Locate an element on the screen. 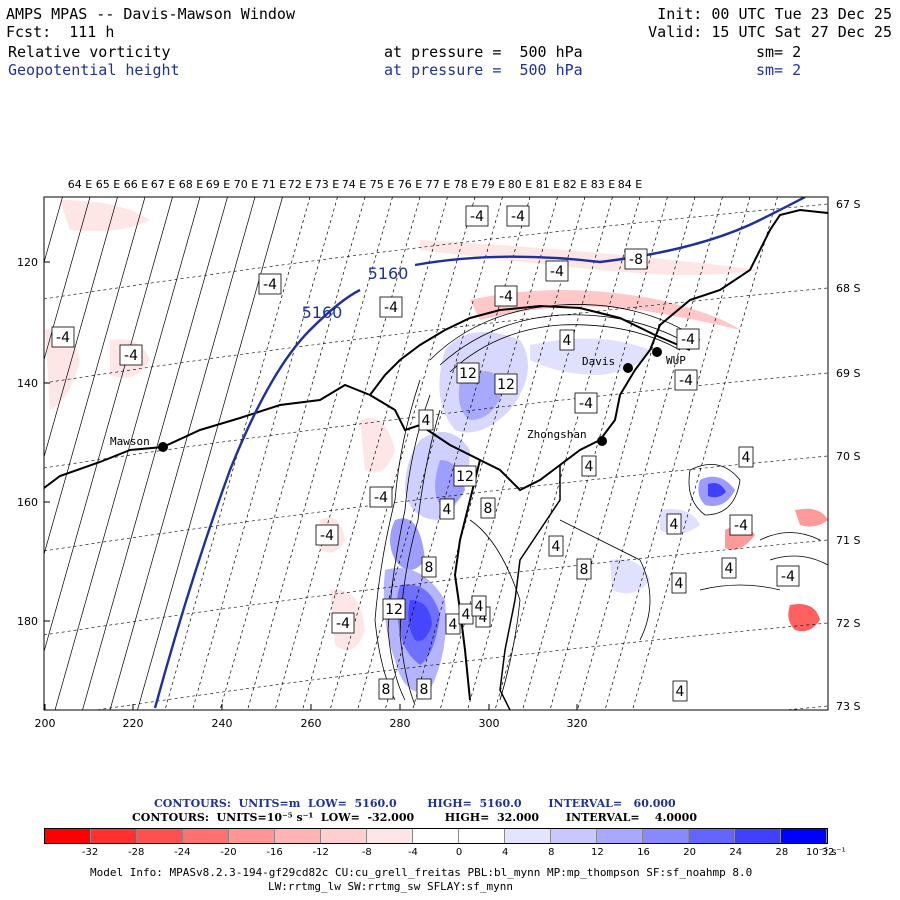  map-title: AMPS MPAS -- Davis-Mawson Window is located at coordinates (150, 14).